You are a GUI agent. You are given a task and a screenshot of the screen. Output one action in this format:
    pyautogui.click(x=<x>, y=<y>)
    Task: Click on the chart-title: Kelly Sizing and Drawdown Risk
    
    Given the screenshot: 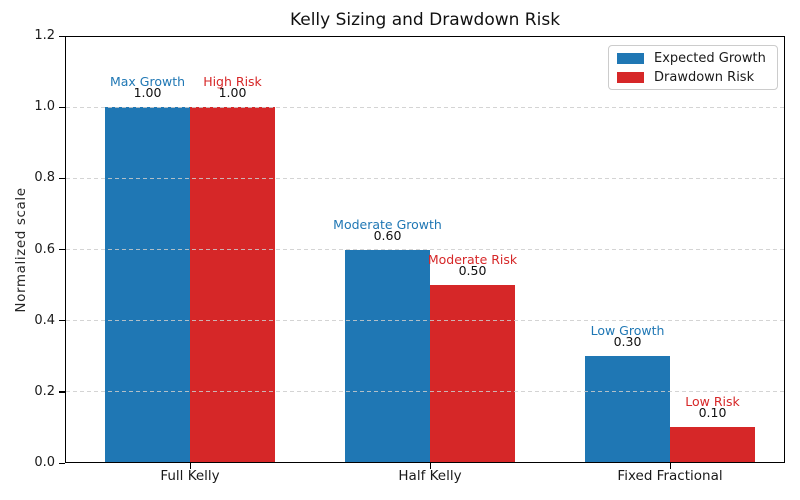 What is the action you would take?
    pyautogui.click(x=425, y=20)
    